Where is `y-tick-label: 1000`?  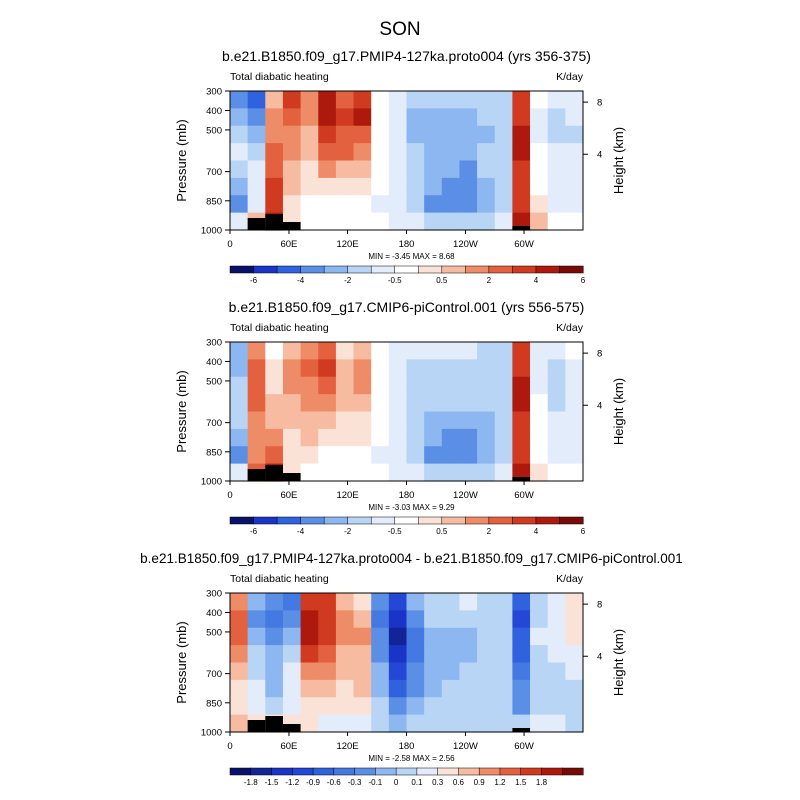
y-tick-label: 1000 is located at coordinates (211, 482).